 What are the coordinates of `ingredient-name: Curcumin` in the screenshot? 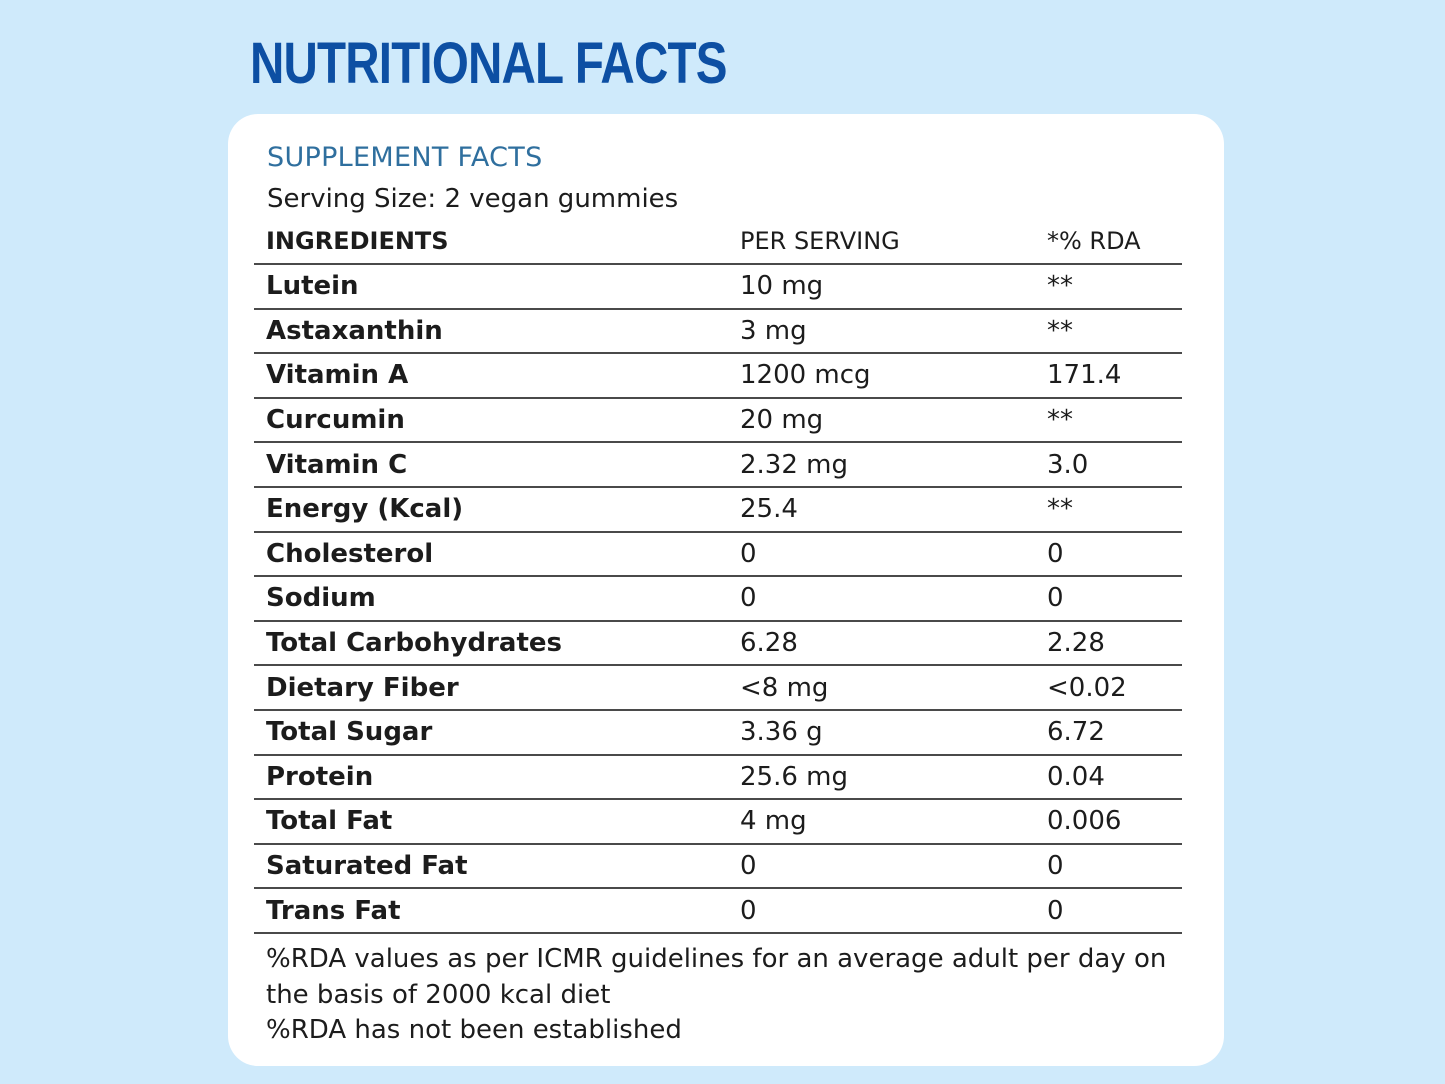 It's located at (335, 420).